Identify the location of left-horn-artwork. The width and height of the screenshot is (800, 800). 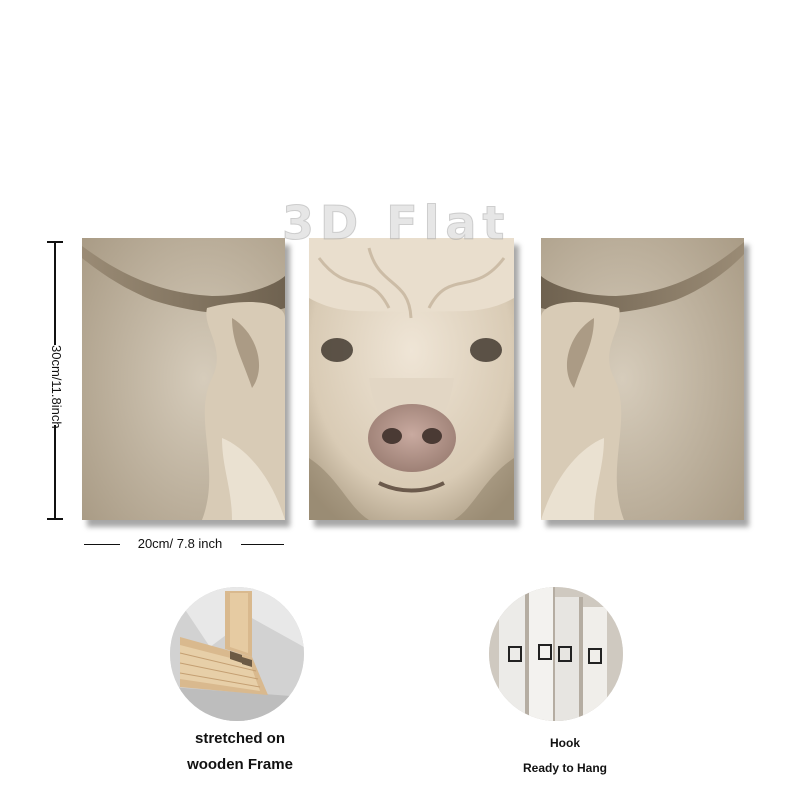
(183, 379).